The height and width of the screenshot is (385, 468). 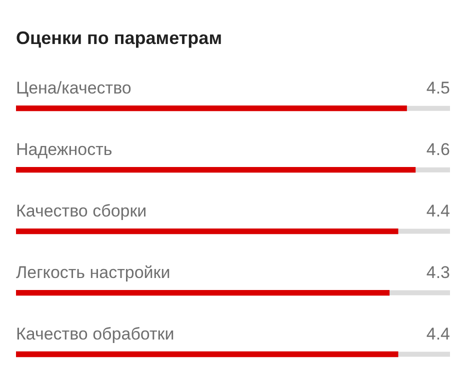 I want to click on y-tick-label: Легкость настройки, so click(x=93, y=272).